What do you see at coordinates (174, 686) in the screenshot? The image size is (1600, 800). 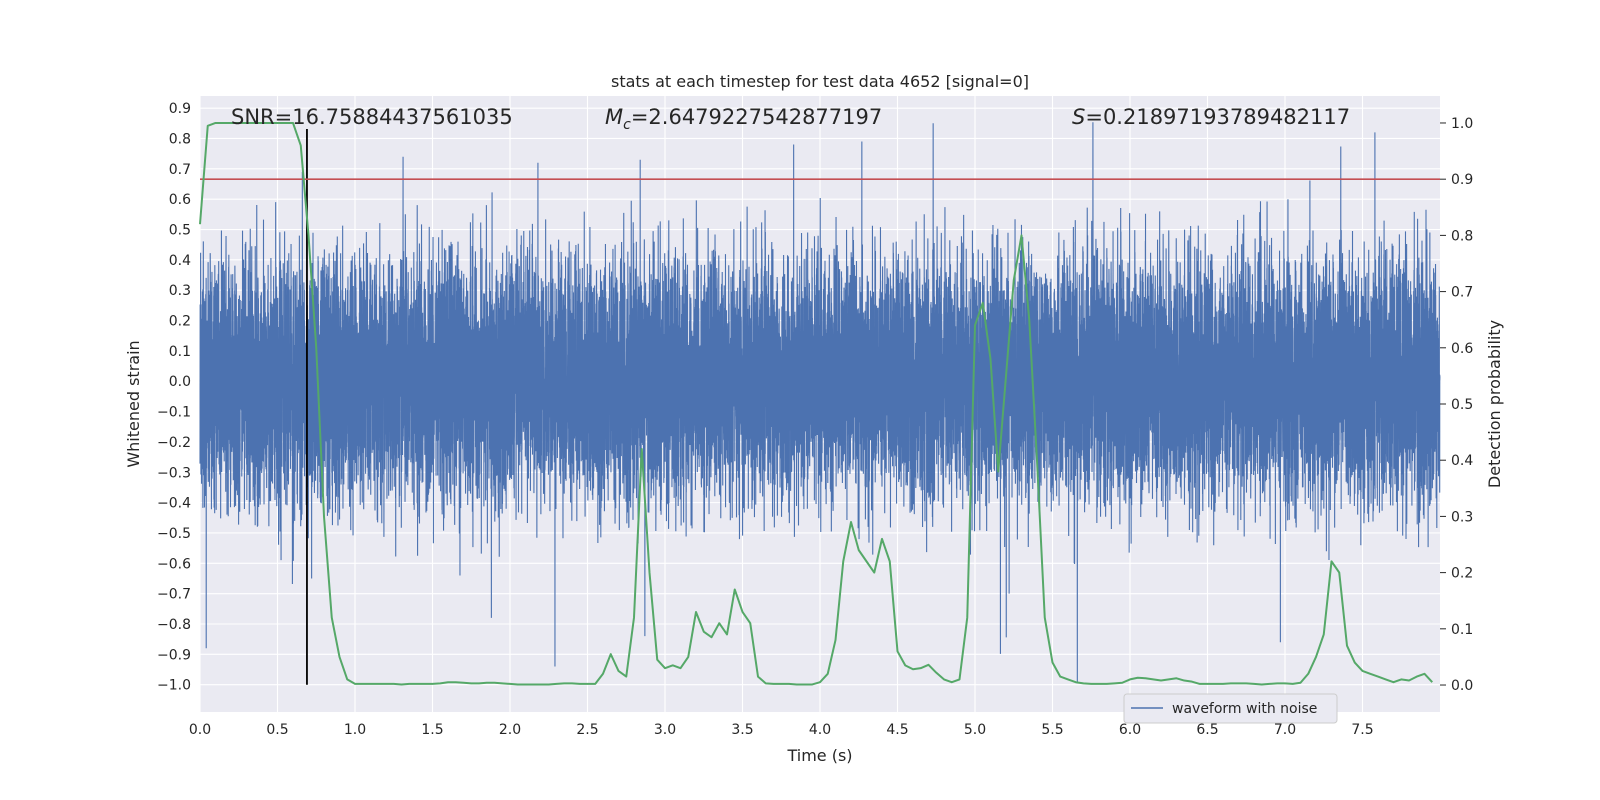 I see `y-left-tick-label: −1.0` at bounding box center [174, 686].